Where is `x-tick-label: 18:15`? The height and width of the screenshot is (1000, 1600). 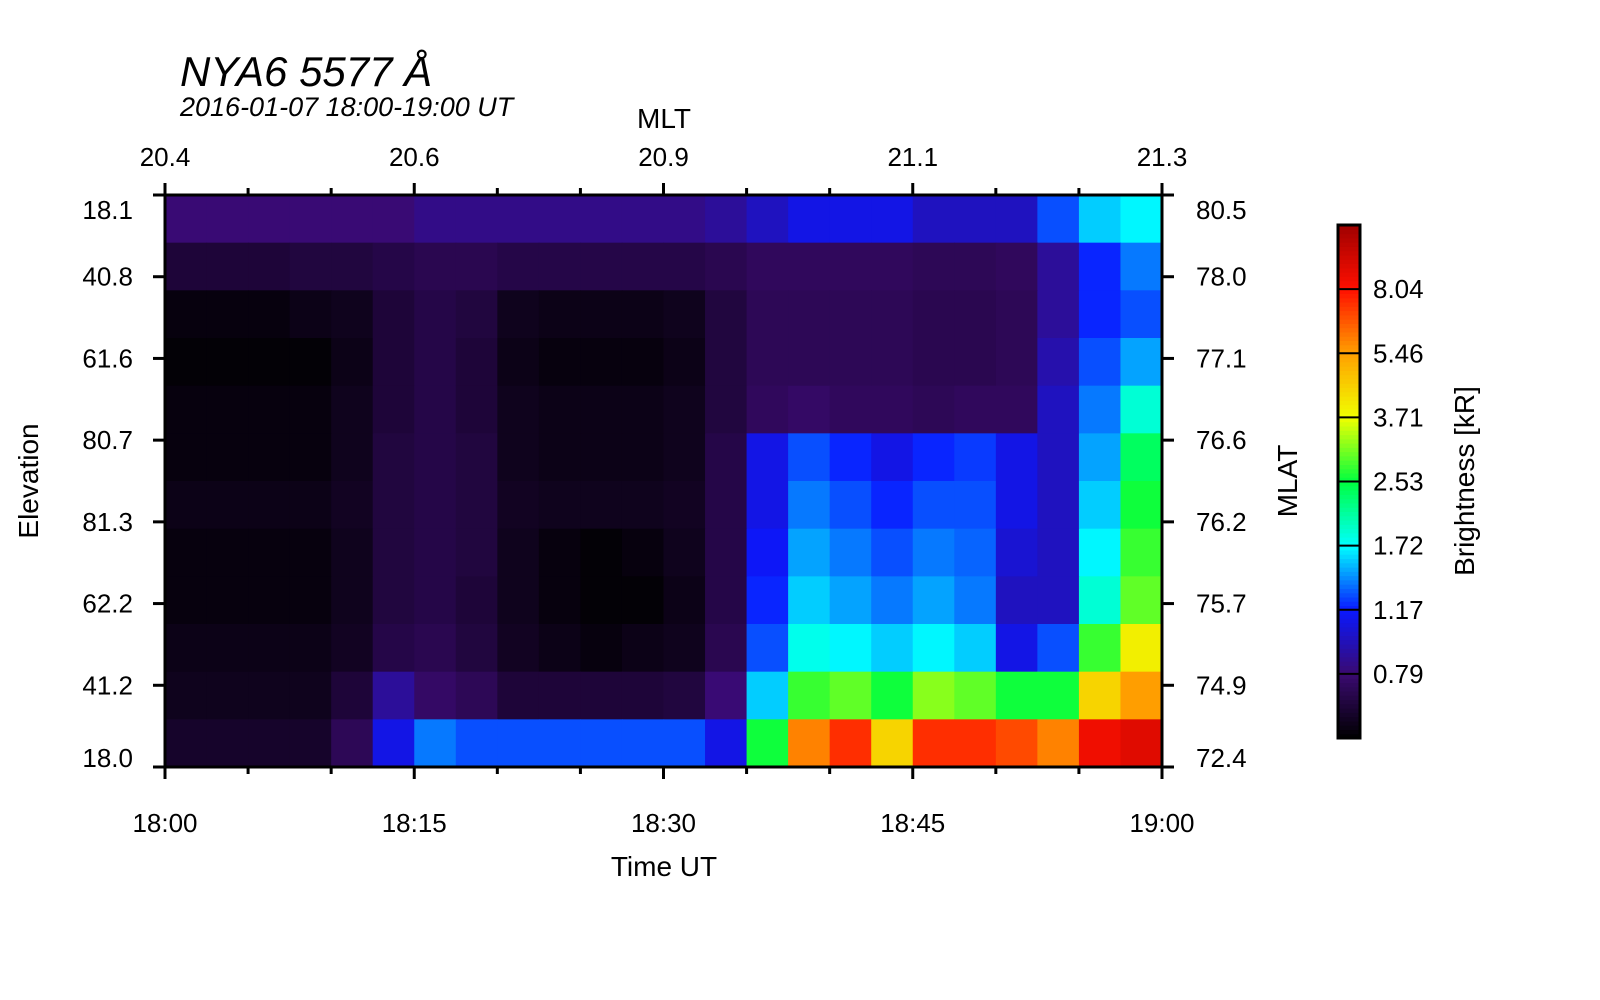 x-tick-label: 18:15 is located at coordinates (414, 823).